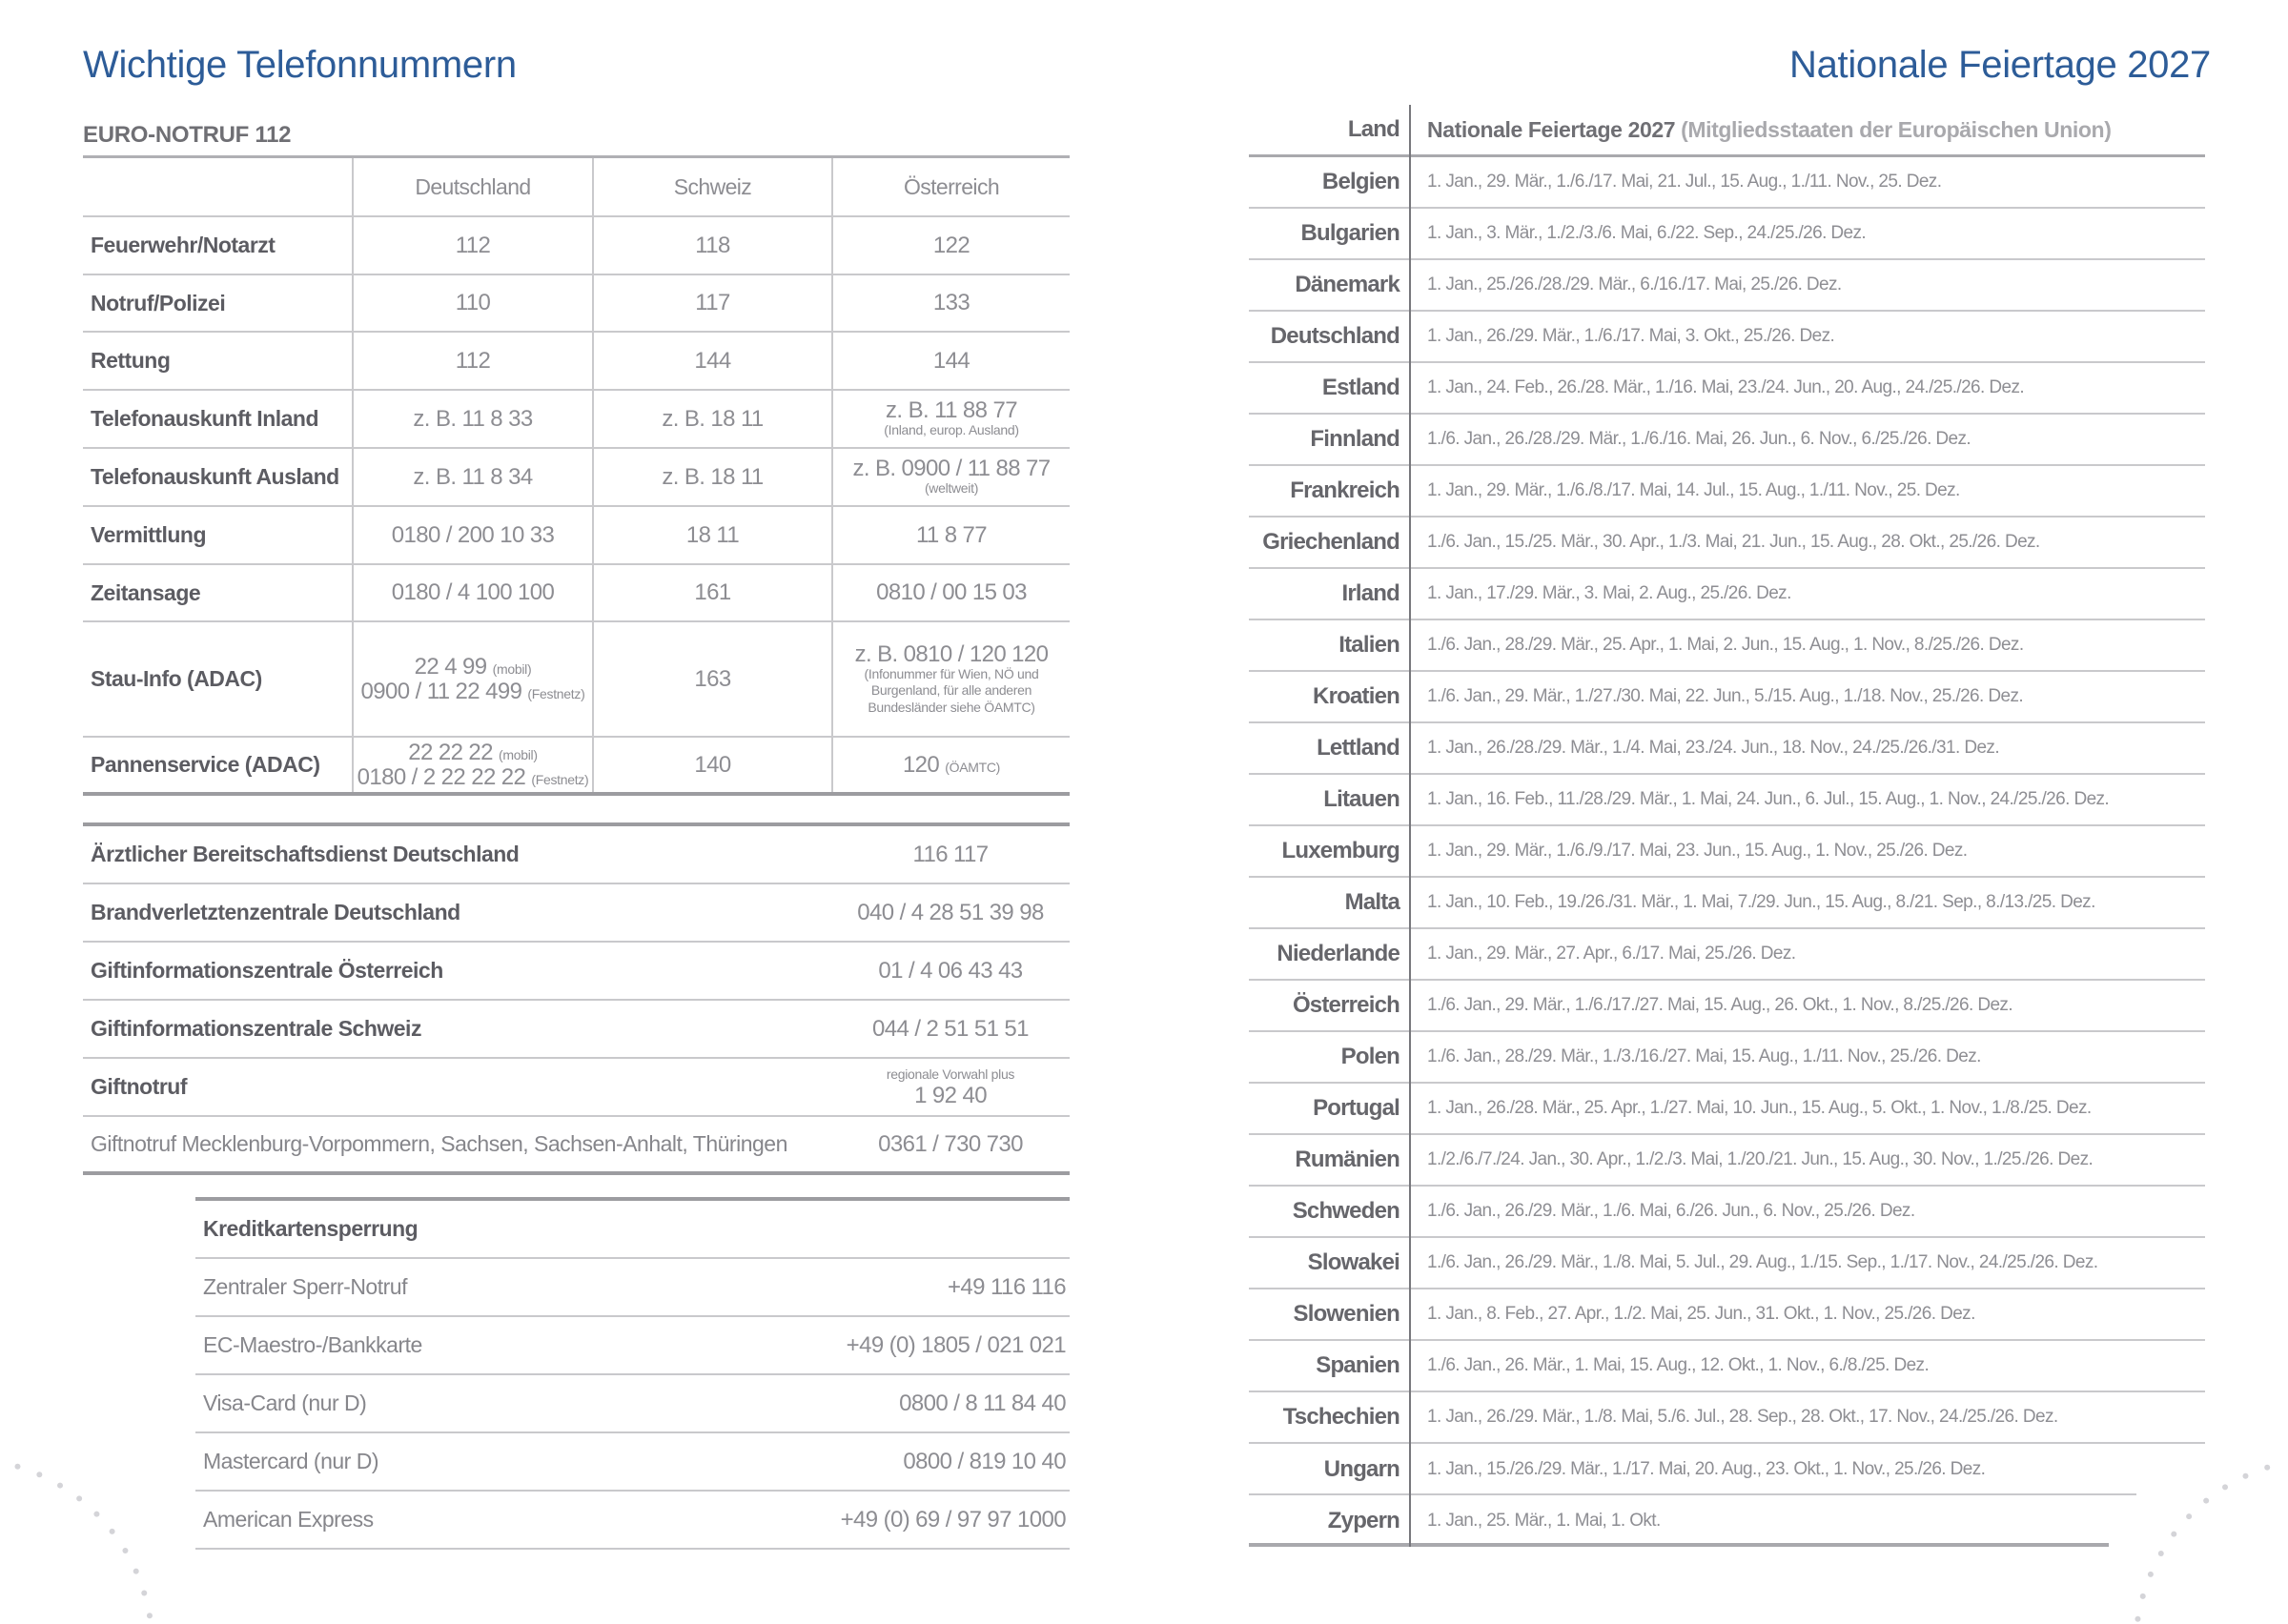 This screenshot has height=1624, width=2288. I want to click on number-line: 0810 / 00 15 03, so click(951, 592).